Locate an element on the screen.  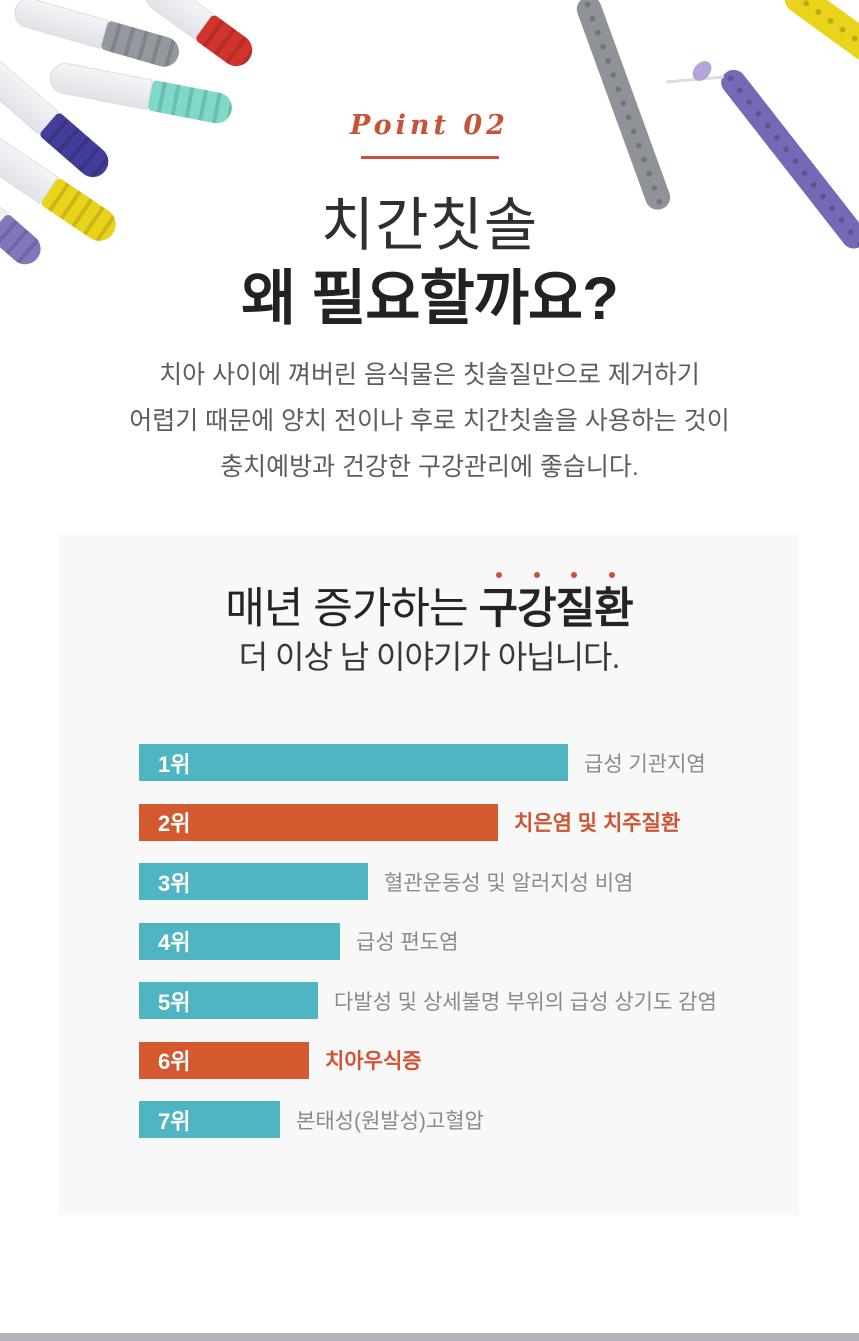
chart-title: 매년 증가하는 구강질환 is located at coordinates (429, 603).